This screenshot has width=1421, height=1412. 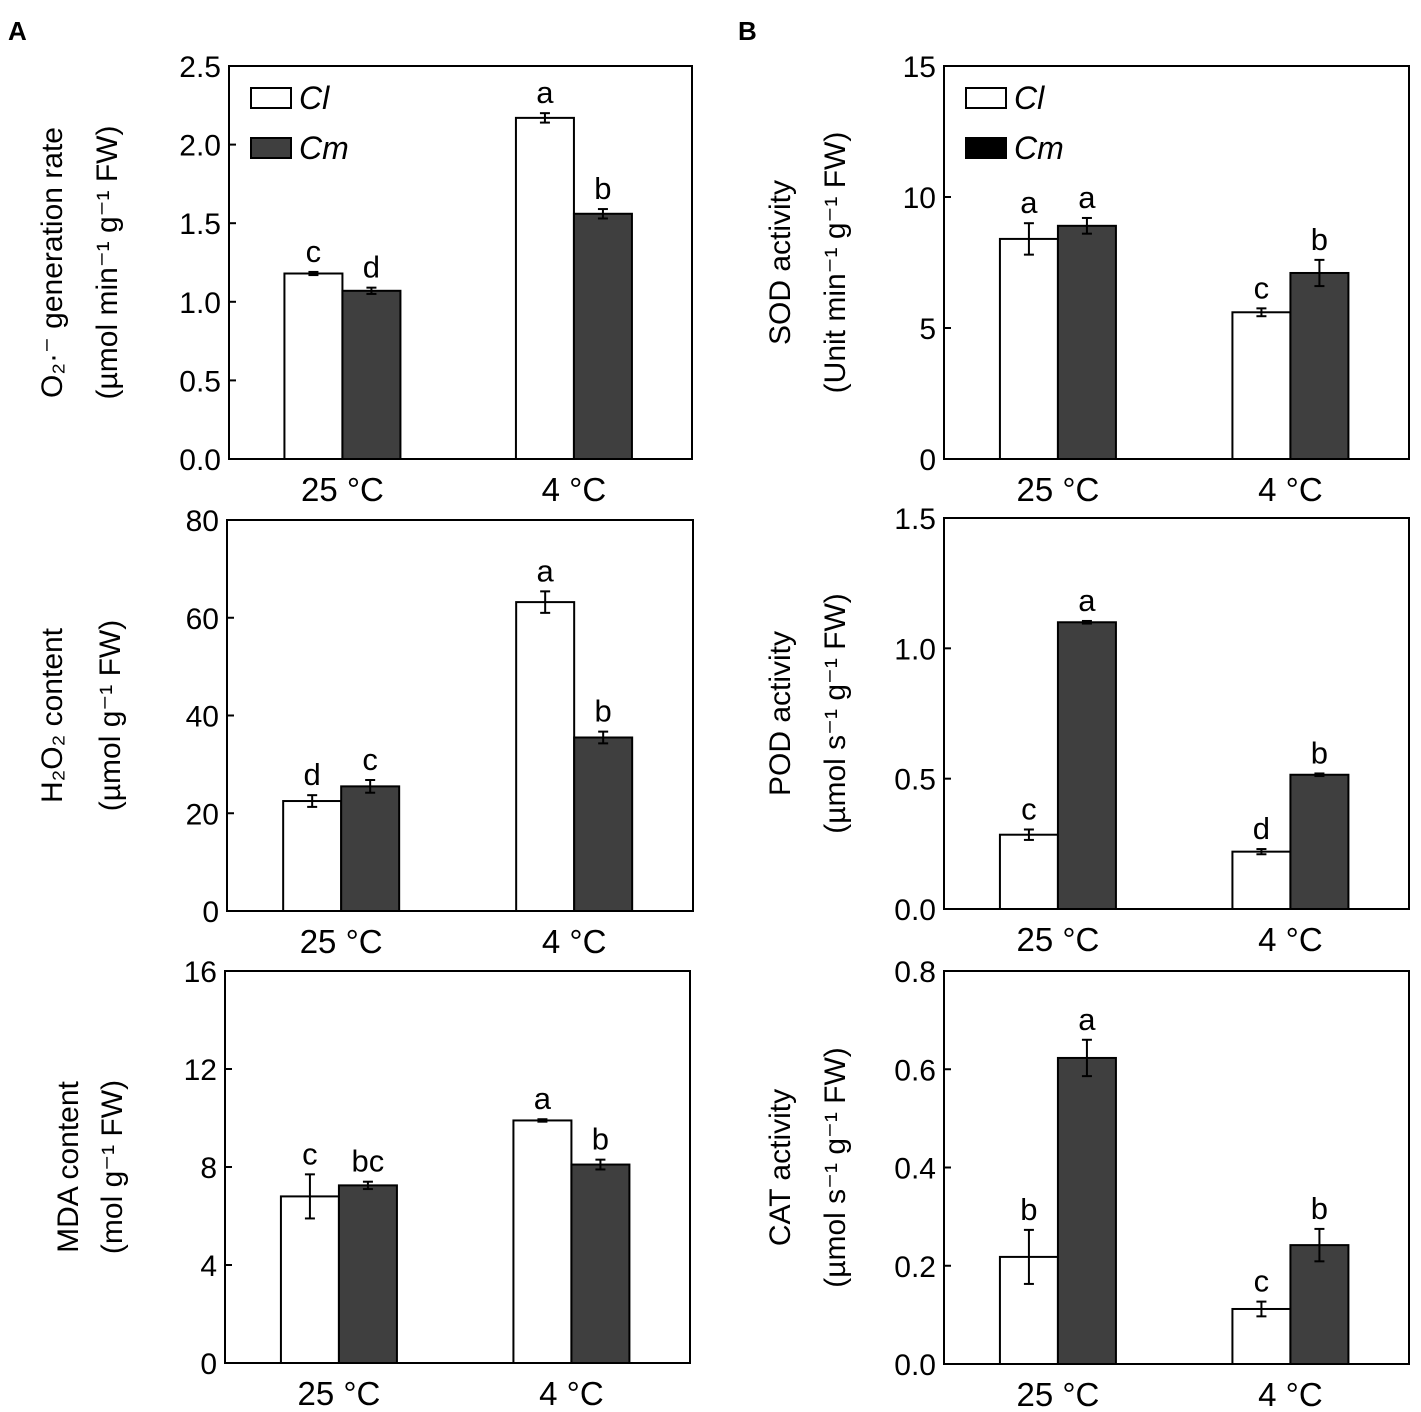 What do you see at coordinates (202, 521) in the screenshot?
I see `y-tick-label: 80` at bounding box center [202, 521].